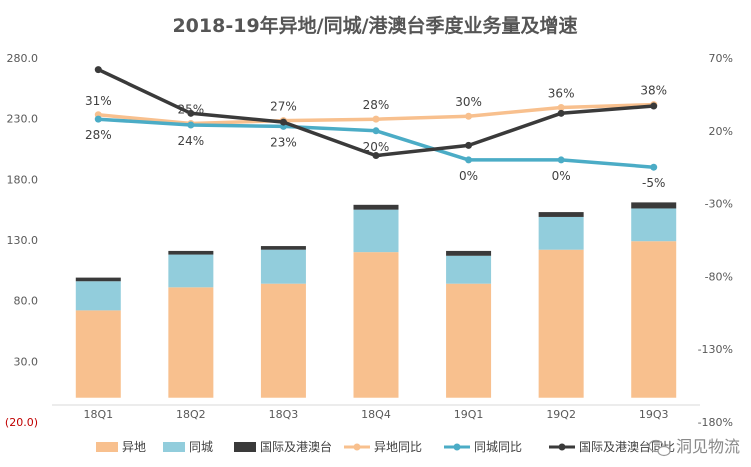 The image size is (751, 467). I want to click on watermark-text: 洞见物流, so click(708, 446).